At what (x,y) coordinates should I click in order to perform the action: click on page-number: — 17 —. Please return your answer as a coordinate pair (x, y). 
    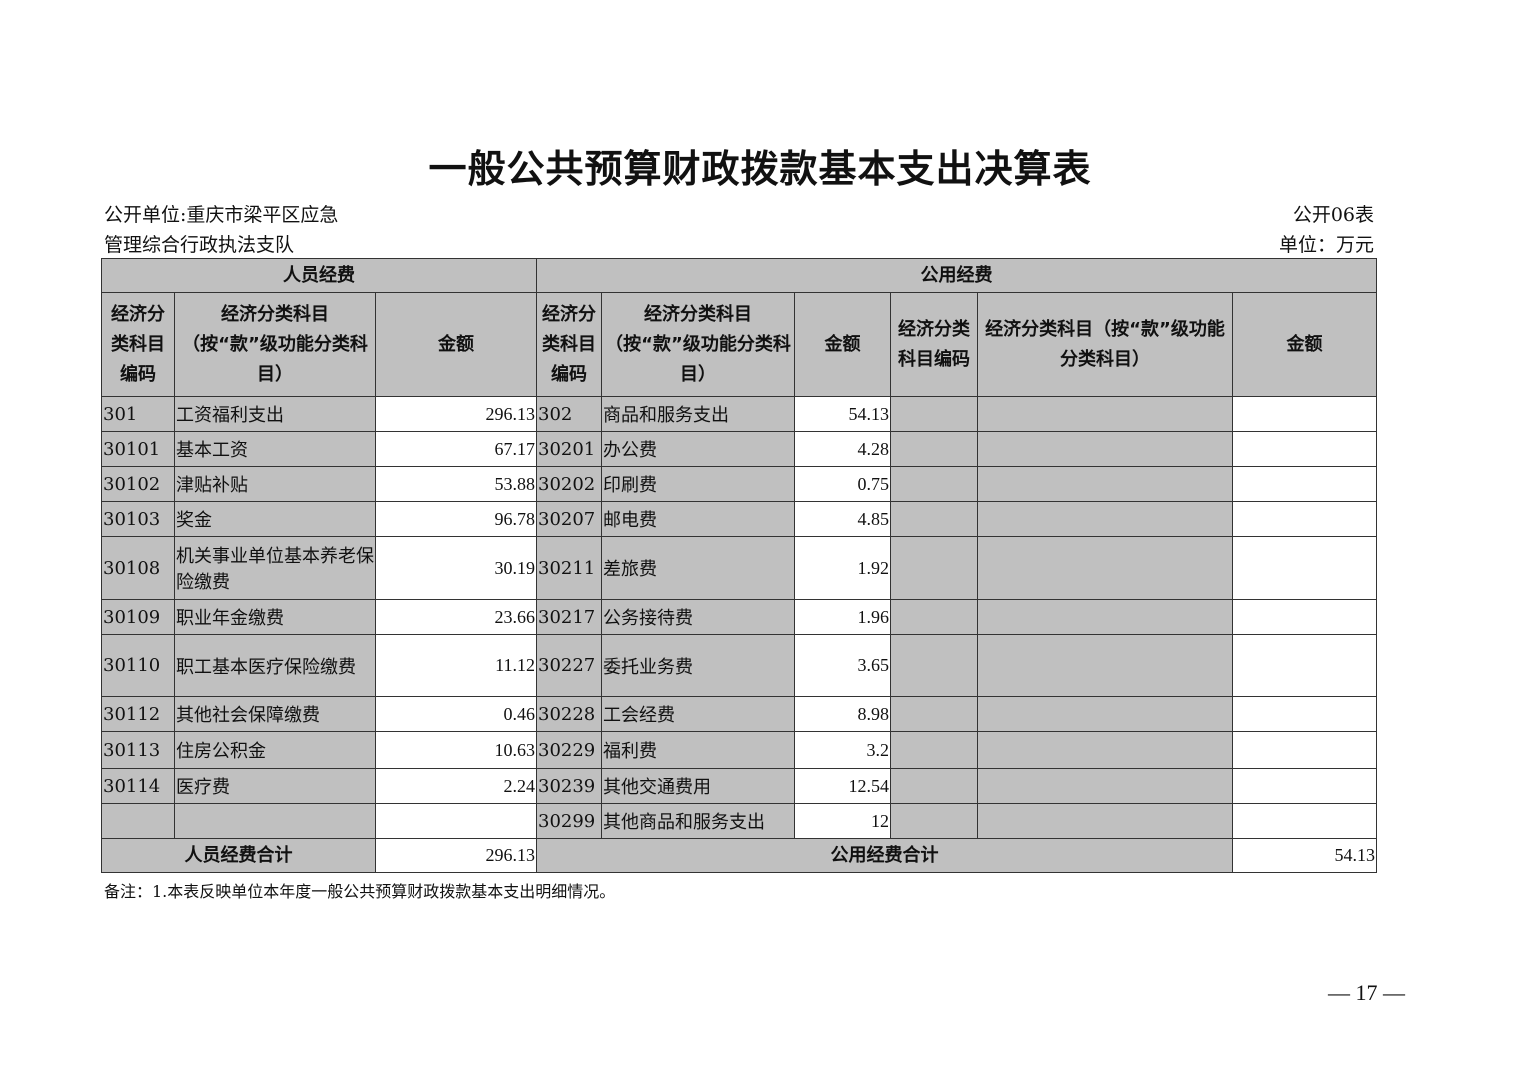
    Looking at the image, I should click on (1366, 992).